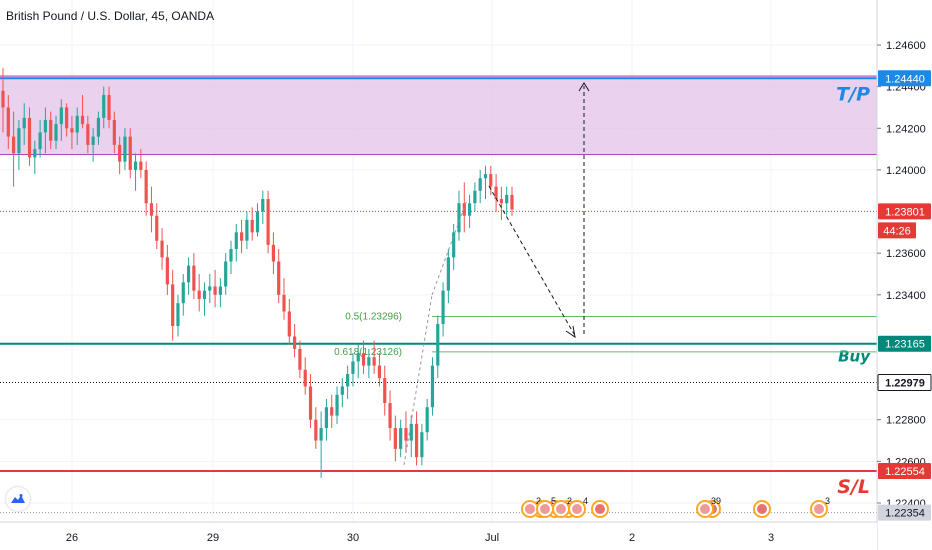 The width and height of the screenshot is (932, 550). What do you see at coordinates (854, 357) in the screenshot?
I see `buy-label: Buy` at bounding box center [854, 357].